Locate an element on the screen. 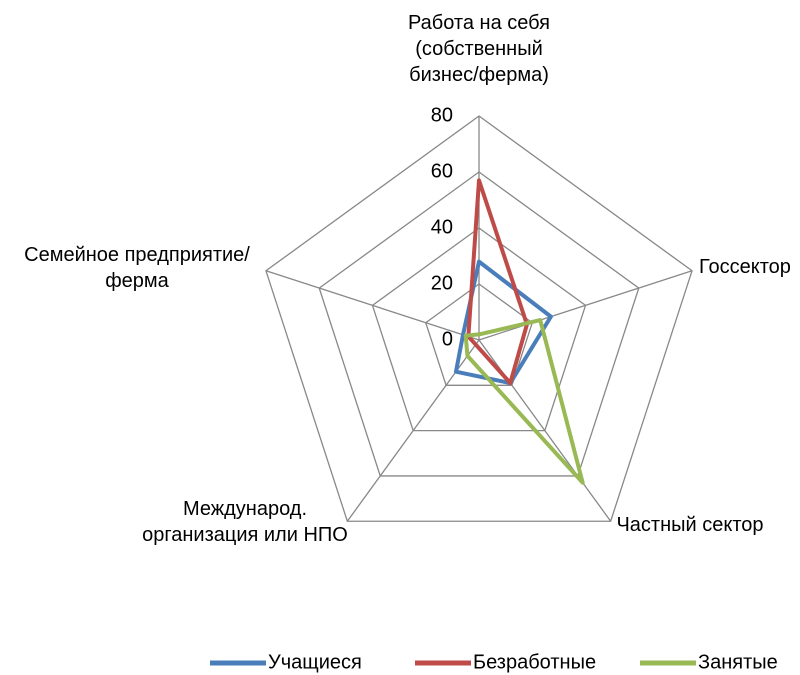 The image size is (800, 675). legend-label: Занятые is located at coordinates (738, 662).